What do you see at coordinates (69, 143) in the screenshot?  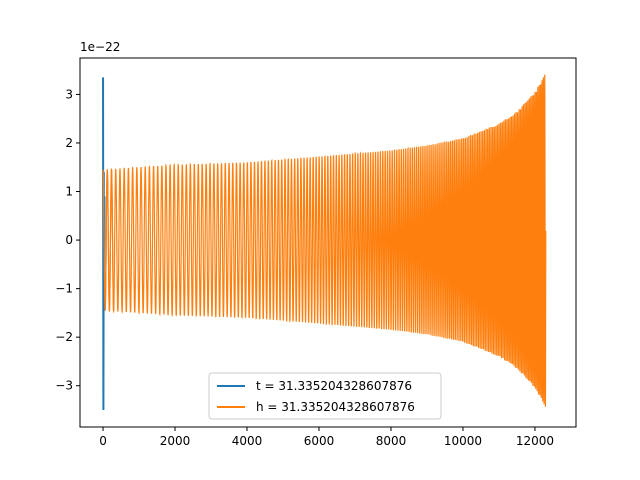 I see `y-tick-label: 2` at bounding box center [69, 143].